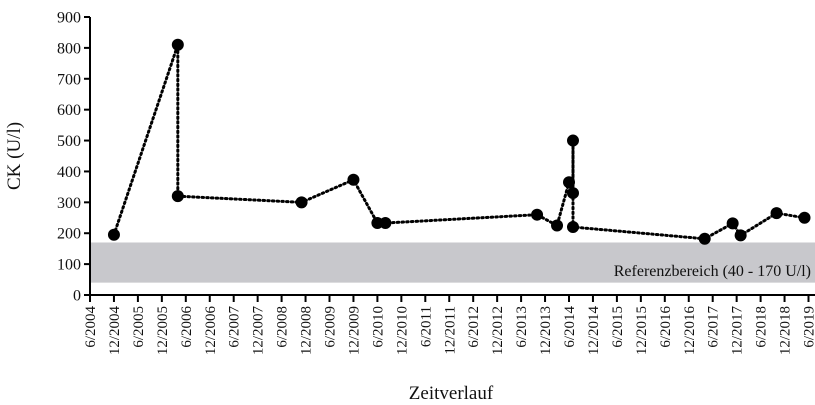 This screenshot has height=405, width=815. I want to click on y-axis-title: CK (U/l), so click(14, 156).